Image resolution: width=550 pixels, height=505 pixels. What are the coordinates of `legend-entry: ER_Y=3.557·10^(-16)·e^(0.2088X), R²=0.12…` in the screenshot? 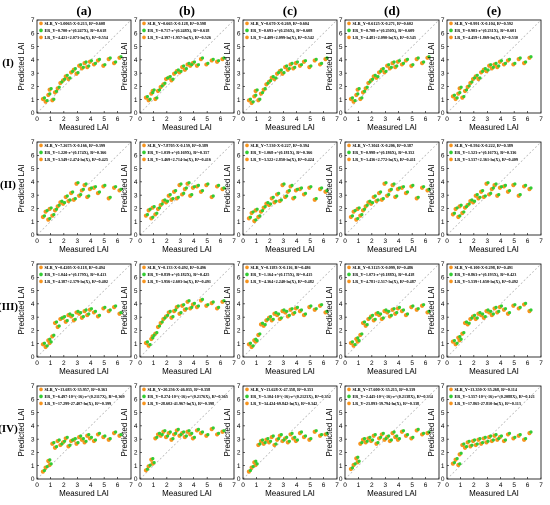 It's located at (495, 396).